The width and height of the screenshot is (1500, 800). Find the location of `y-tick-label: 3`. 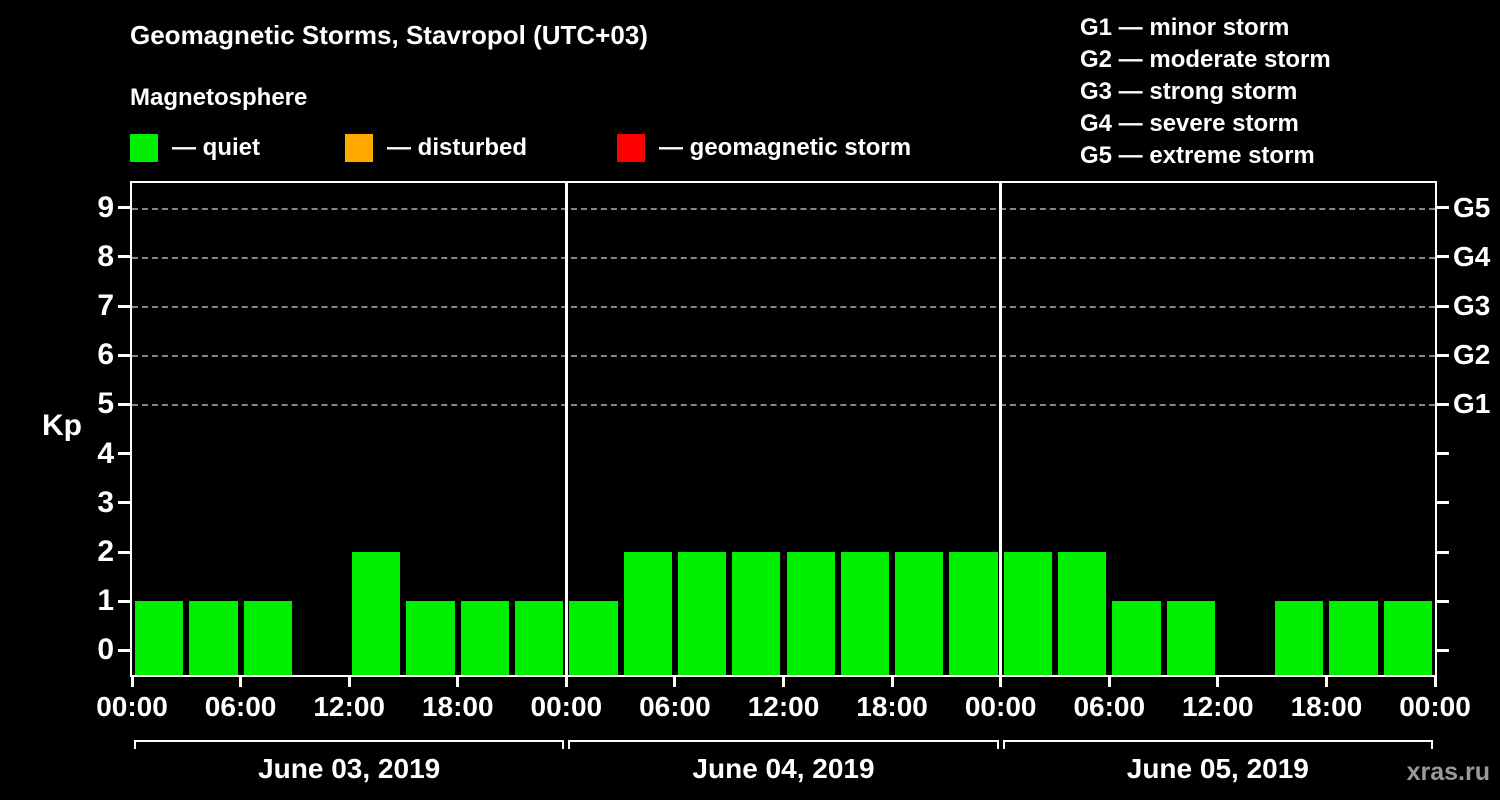

y-tick-label: 3 is located at coordinates (105, 502).